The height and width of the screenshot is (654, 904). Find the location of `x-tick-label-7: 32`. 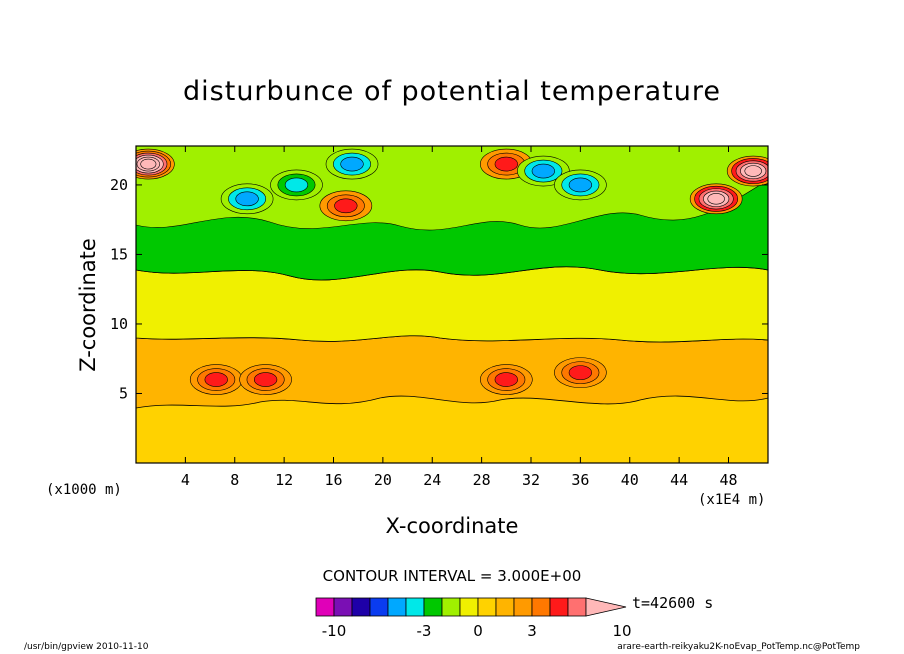

x-tick-label-7: 32 is located at coordinates (531, 480).